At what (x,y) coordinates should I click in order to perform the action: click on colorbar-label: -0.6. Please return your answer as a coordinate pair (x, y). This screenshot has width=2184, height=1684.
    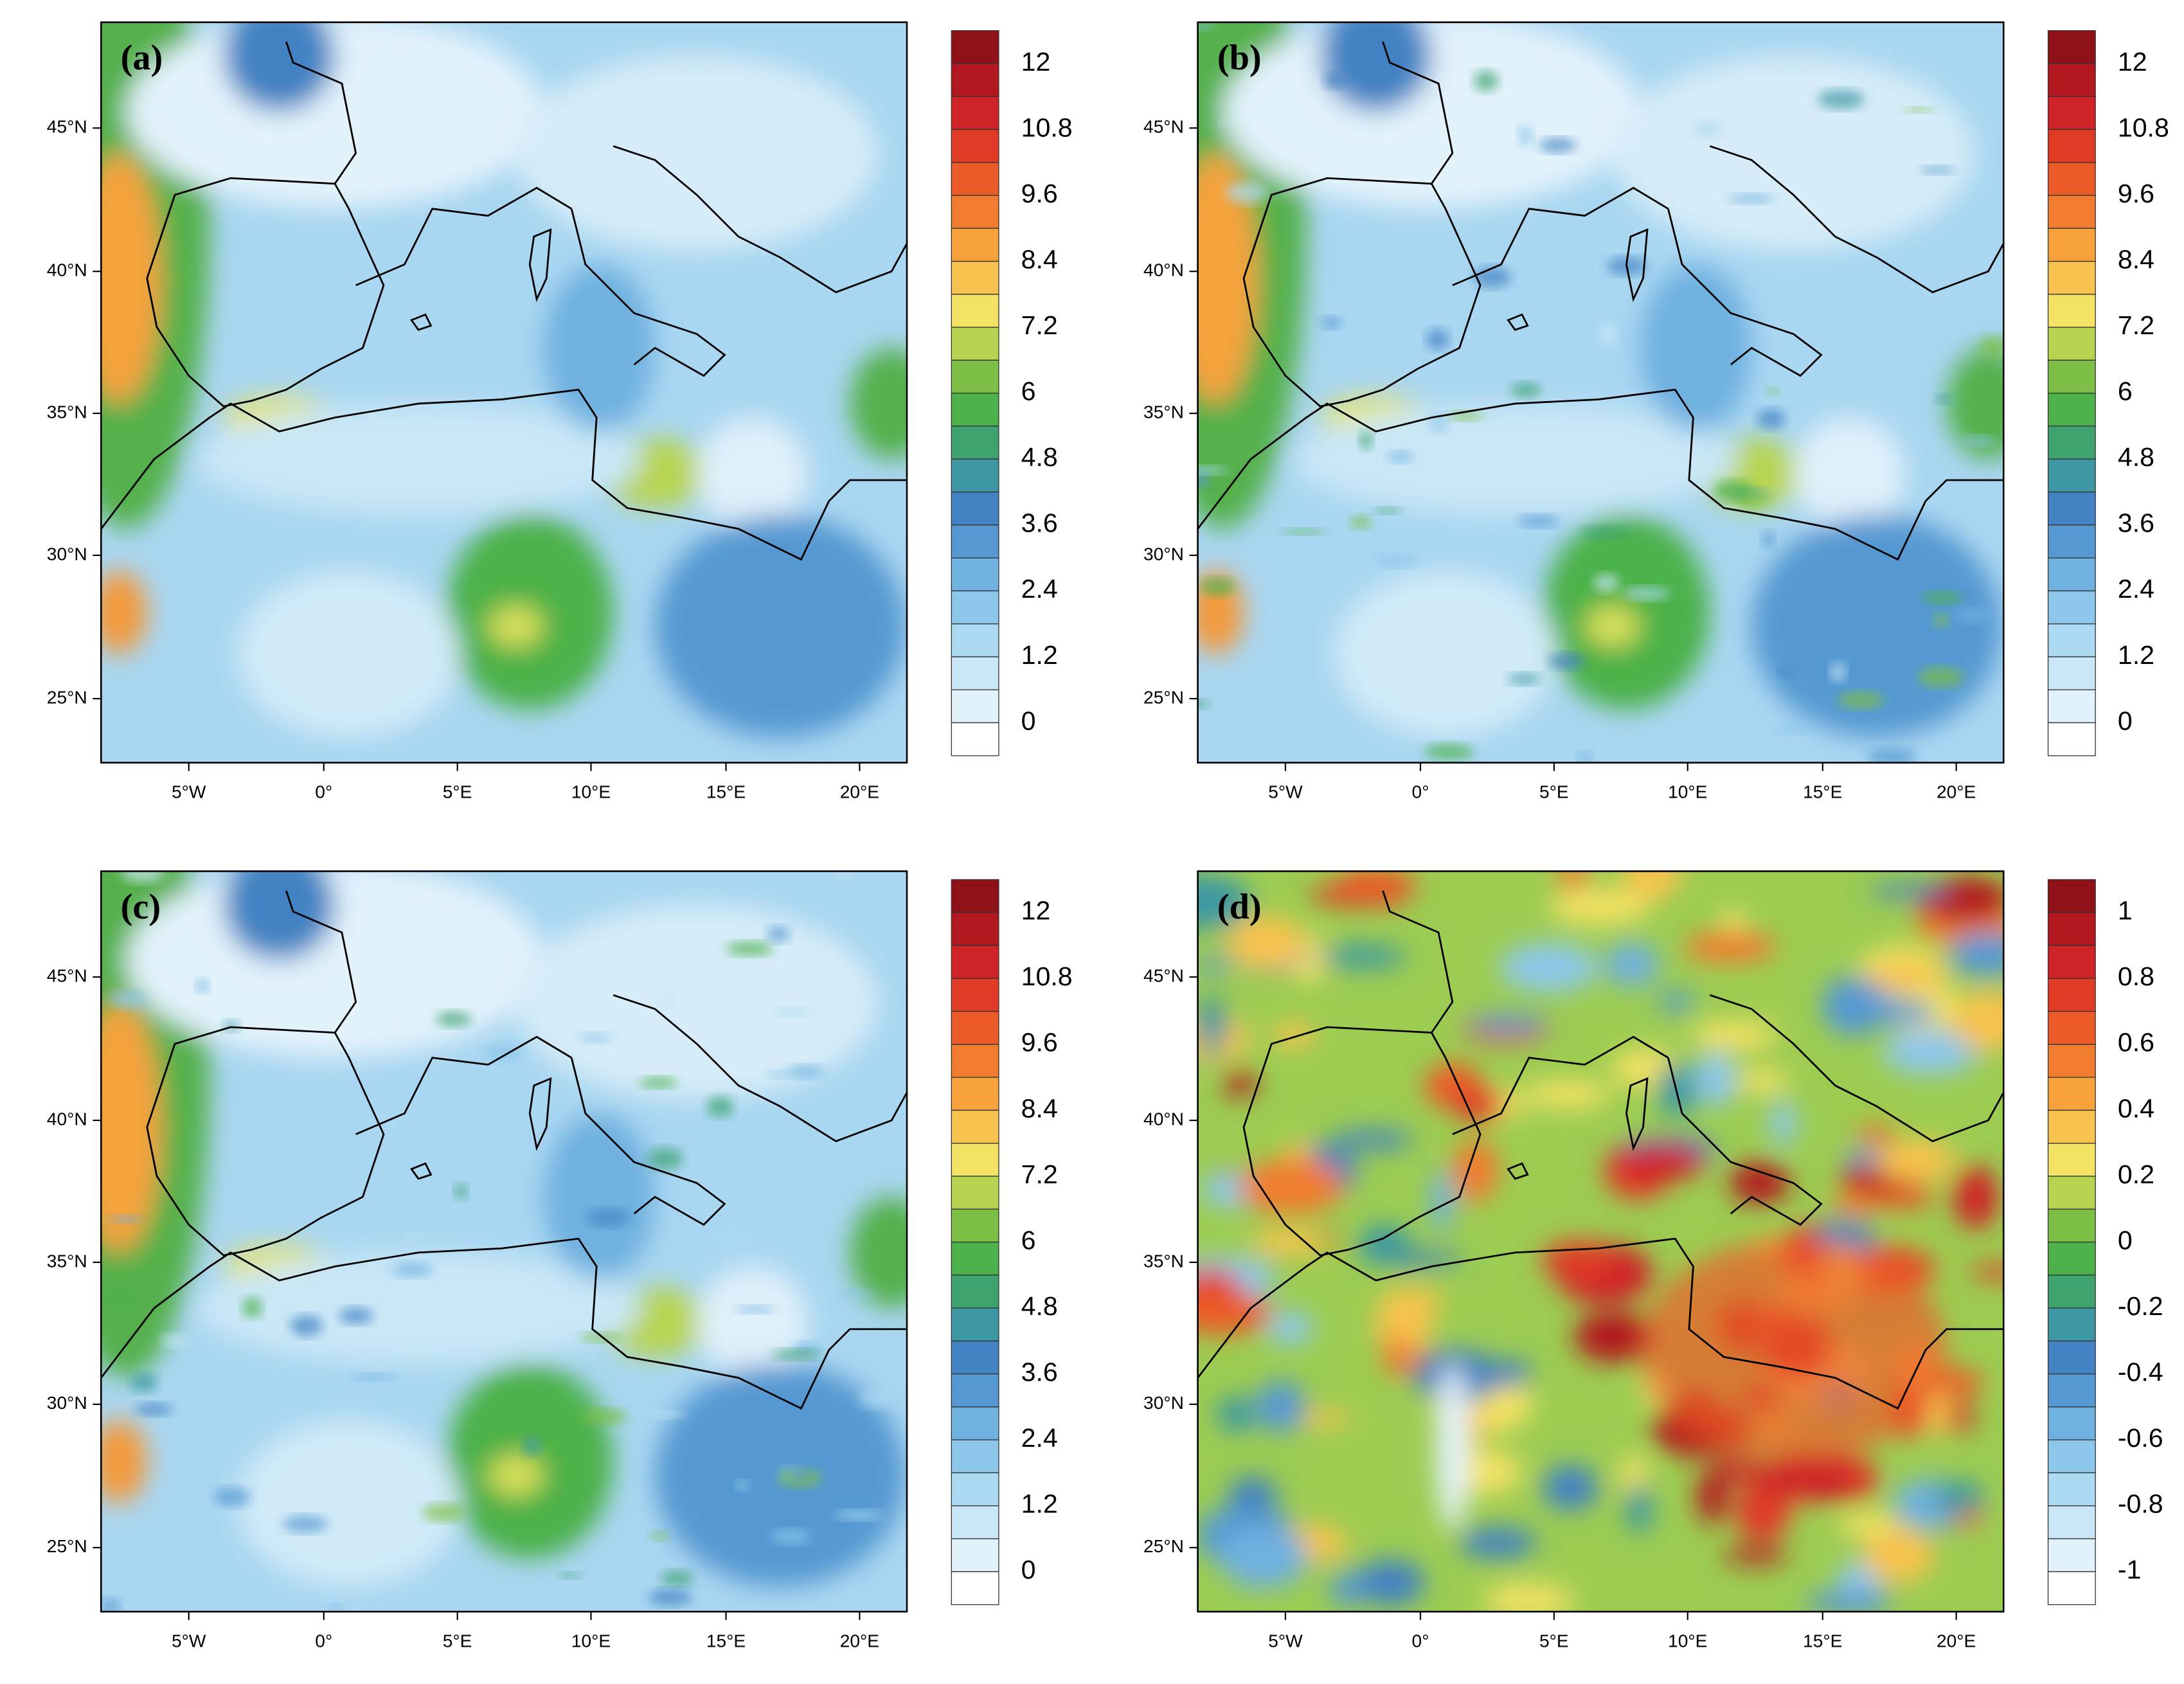
    Looking at the image, I should click on (2140, 1438).